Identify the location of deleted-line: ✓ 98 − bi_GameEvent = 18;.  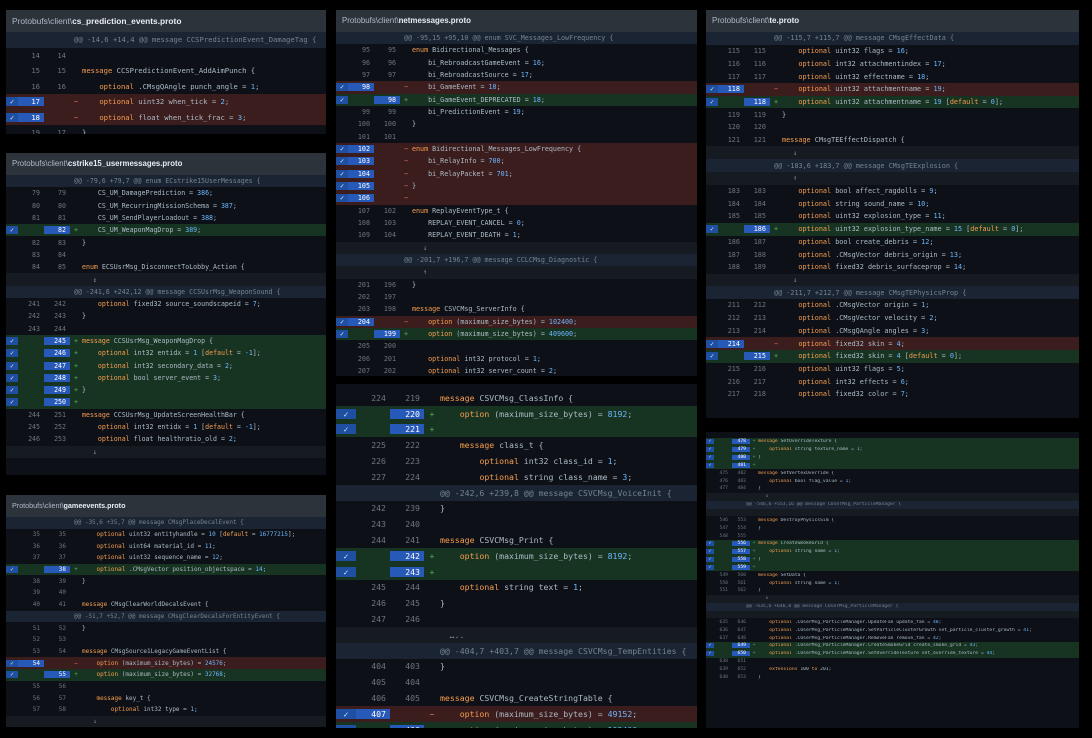
(516, 87).